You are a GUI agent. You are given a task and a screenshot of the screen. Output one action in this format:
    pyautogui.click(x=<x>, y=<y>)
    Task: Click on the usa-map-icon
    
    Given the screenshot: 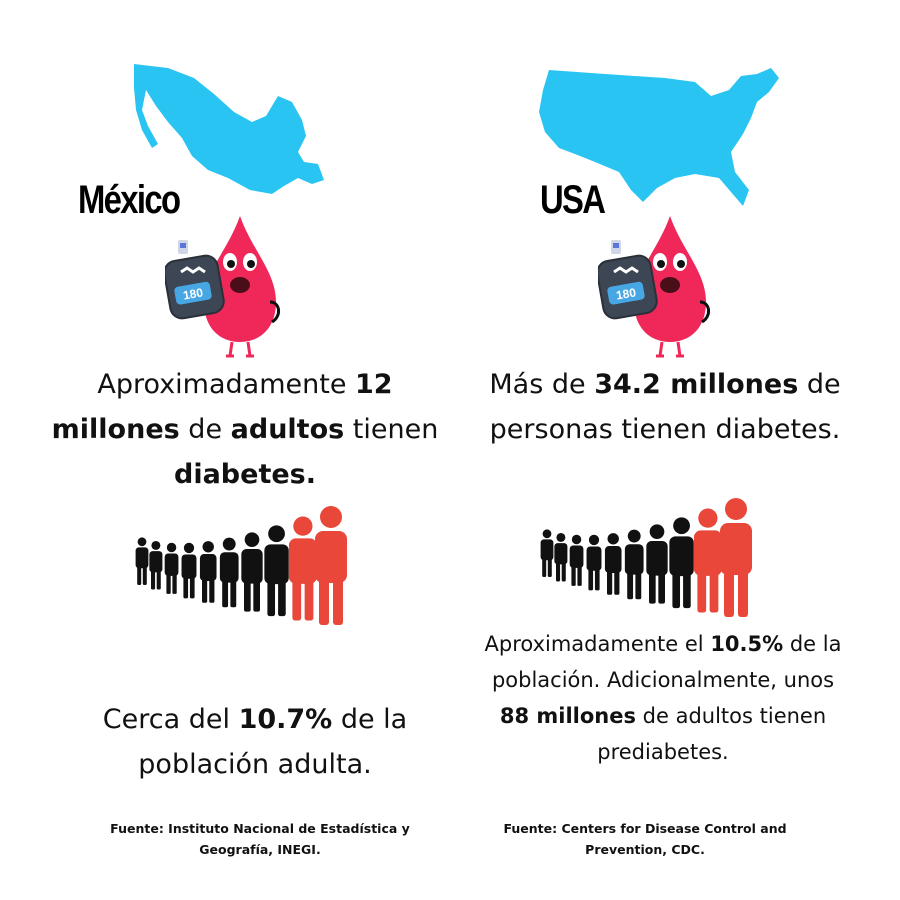 What is the action you would take?
    pyautogui.click(x=659, y=137)
    